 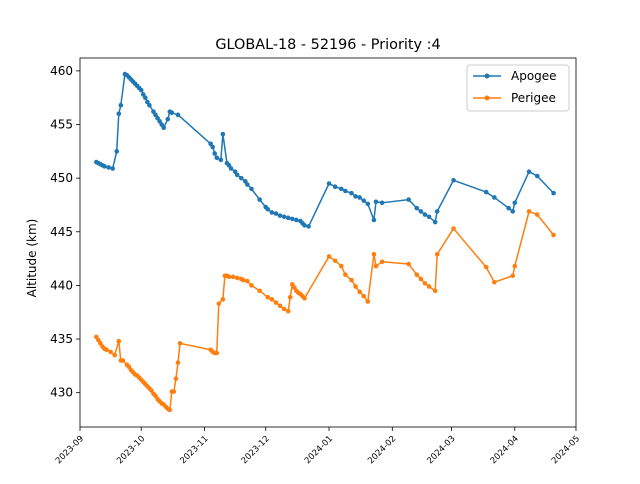 I want to click on y-tick-label: 455, so click(x=61, y=125).